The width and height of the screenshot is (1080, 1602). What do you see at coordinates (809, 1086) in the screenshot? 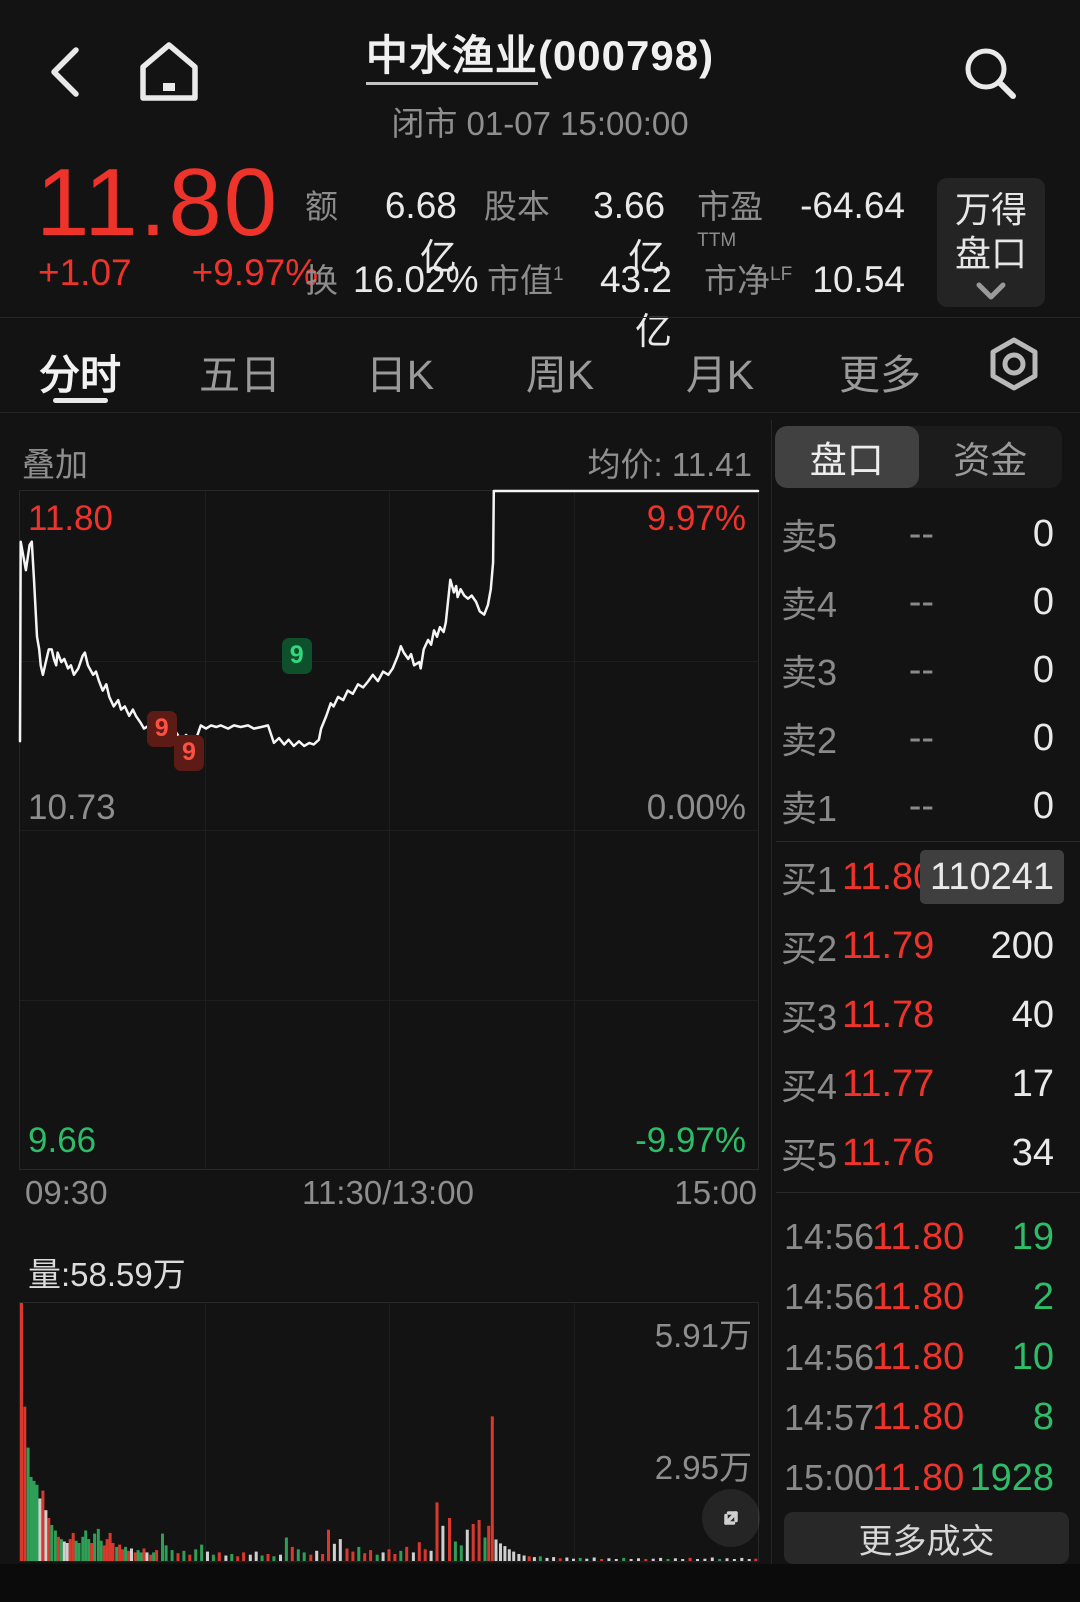
I see `level-label: 买4` at bounding box center [809, 1086].